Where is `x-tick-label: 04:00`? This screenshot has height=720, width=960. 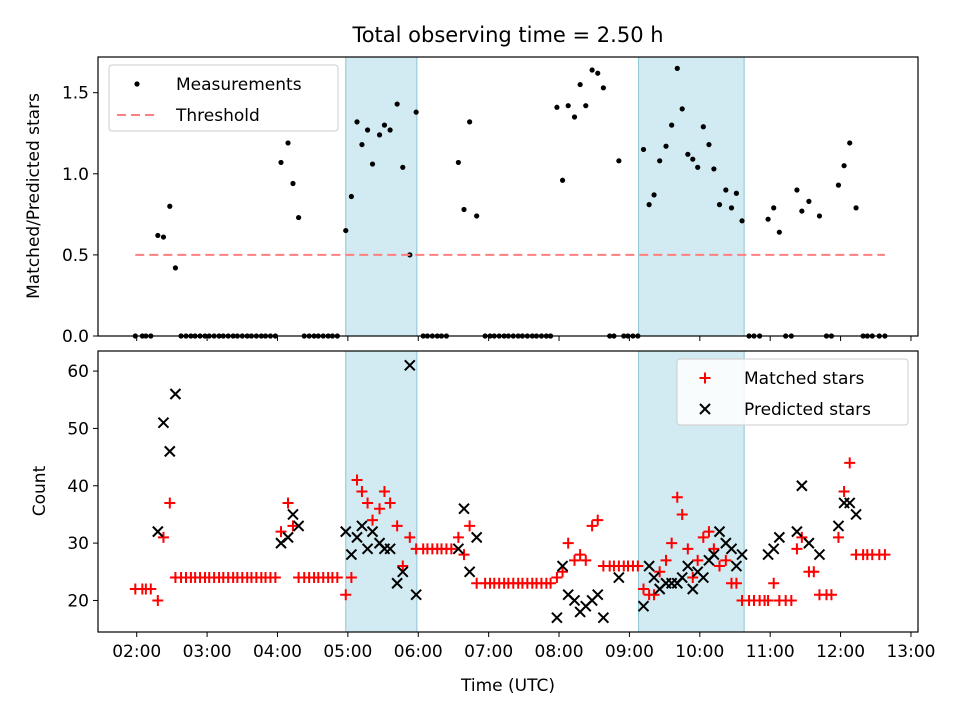
x-tick-label: 04:00 is located at coordinates (277, 652).